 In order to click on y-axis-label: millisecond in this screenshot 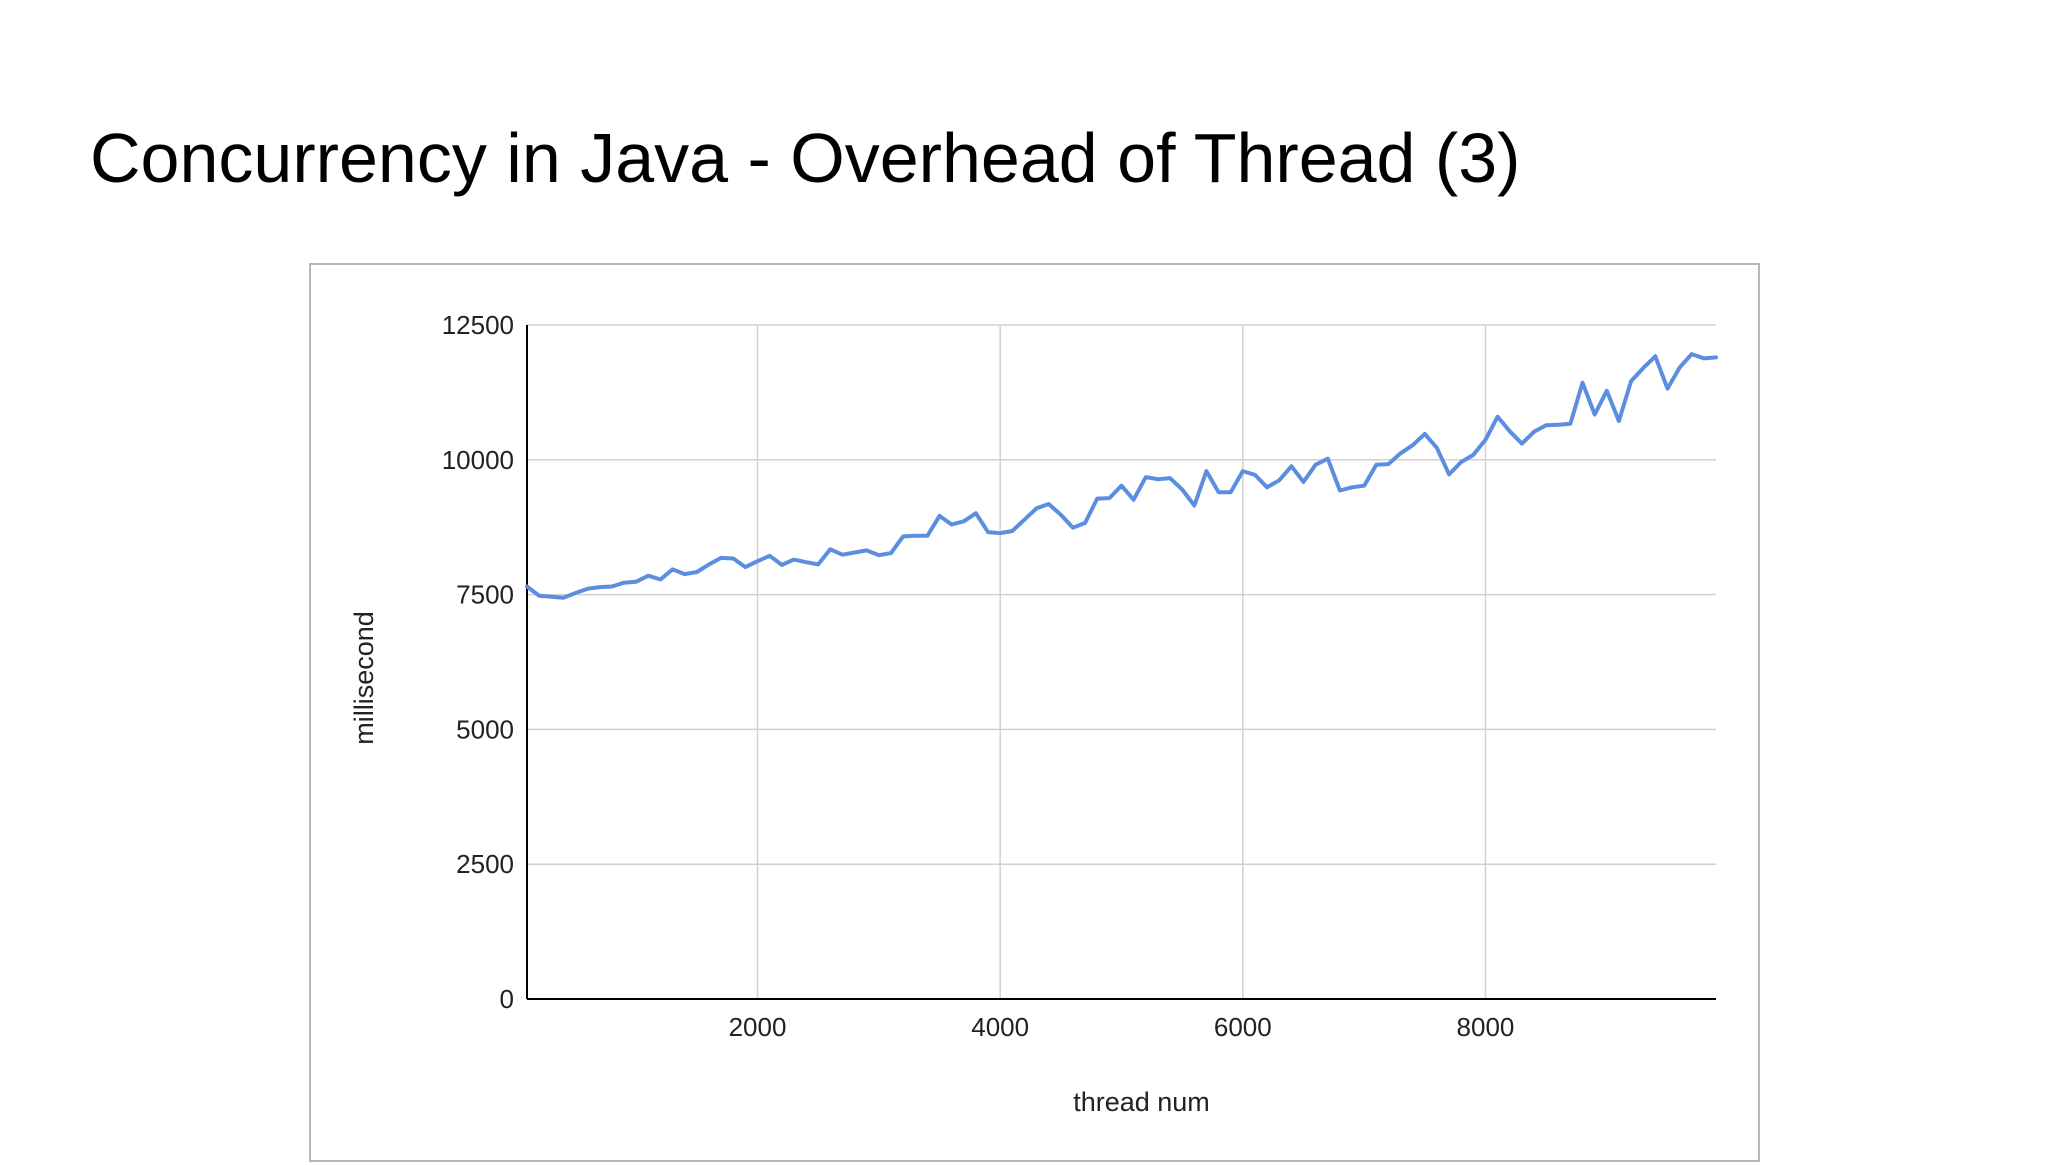, I will do `click(364, 678)`.